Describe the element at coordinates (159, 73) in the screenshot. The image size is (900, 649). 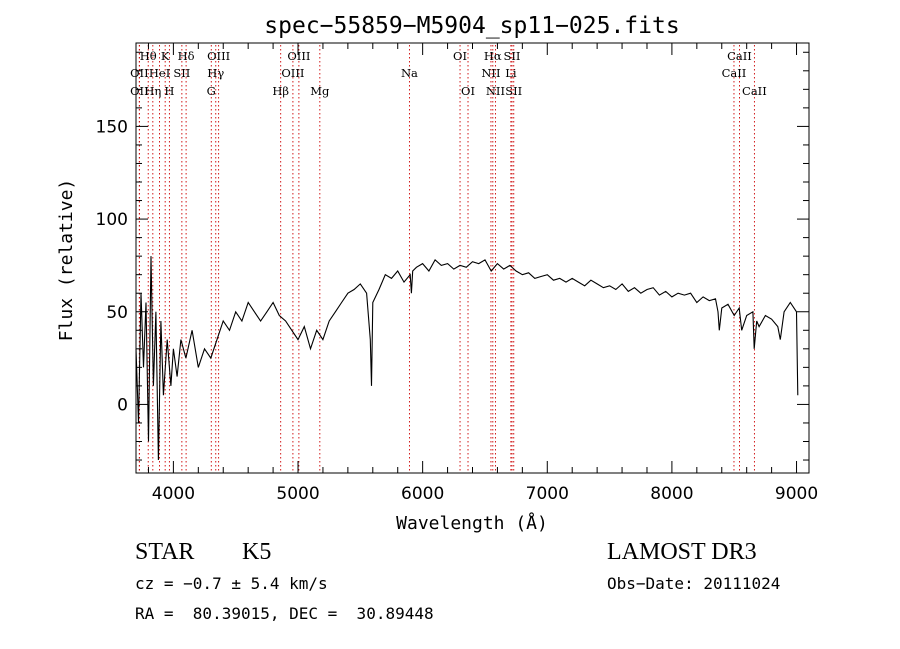
I see `line-marker-label-4: HeI` at that location.